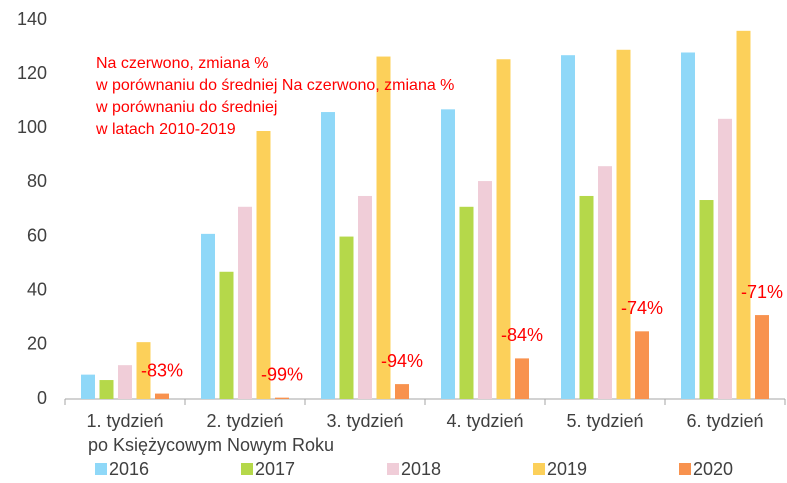 The image size is (787, 483). I want to click on y-tick-label: 120, so click(32, 73).